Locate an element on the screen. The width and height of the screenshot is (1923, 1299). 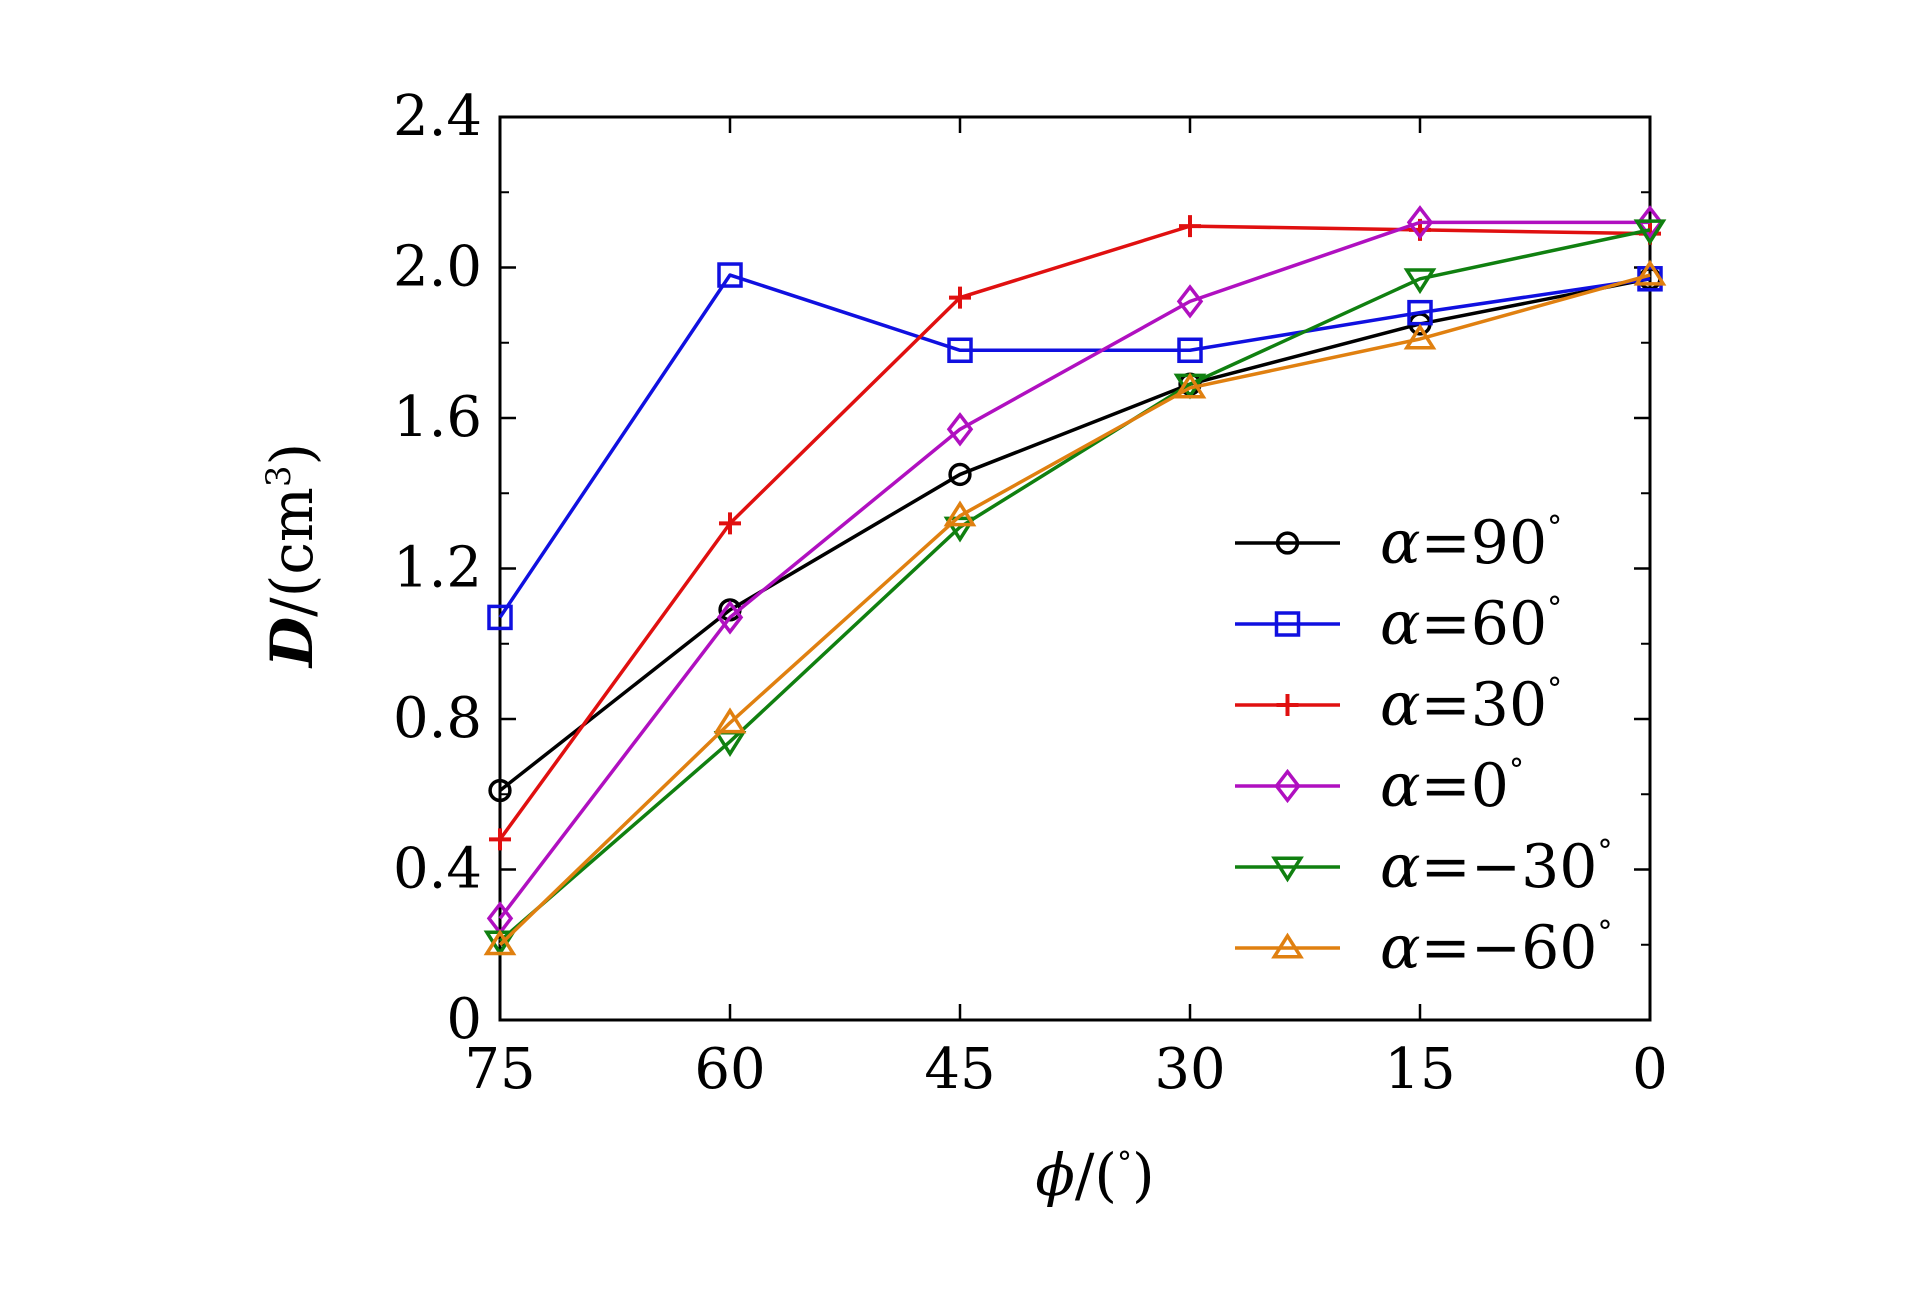
x-tick-label: 60 is located at coordinates (729, 1069).